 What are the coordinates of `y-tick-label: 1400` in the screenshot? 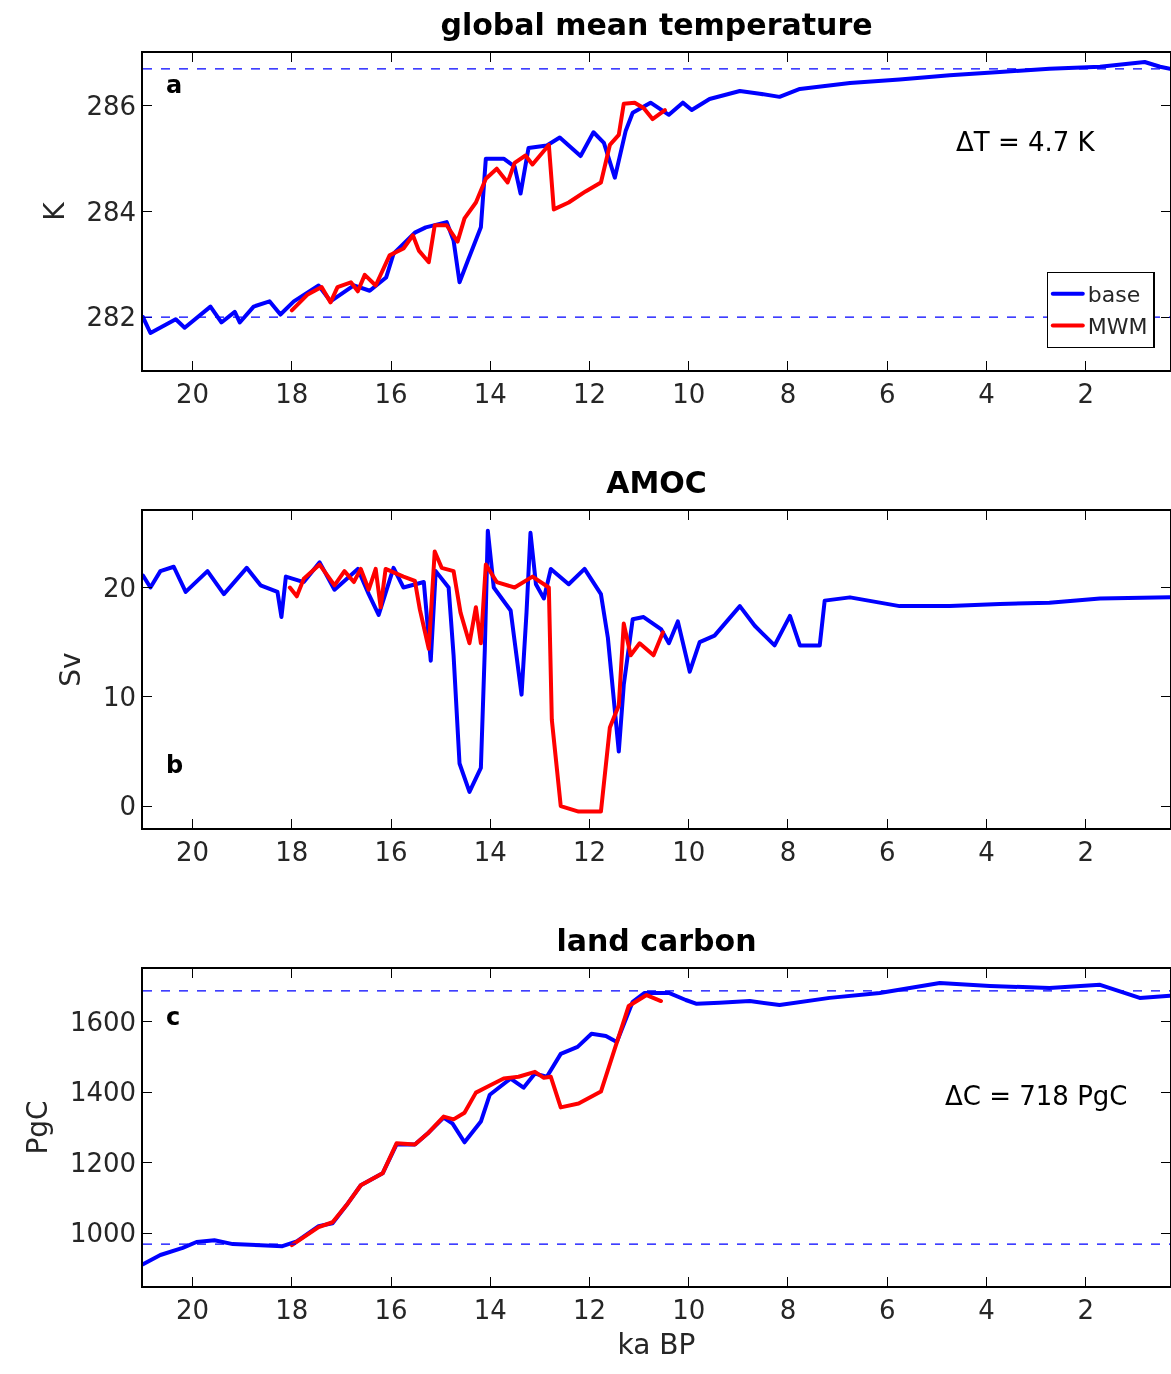 It's located at (103, 1092).